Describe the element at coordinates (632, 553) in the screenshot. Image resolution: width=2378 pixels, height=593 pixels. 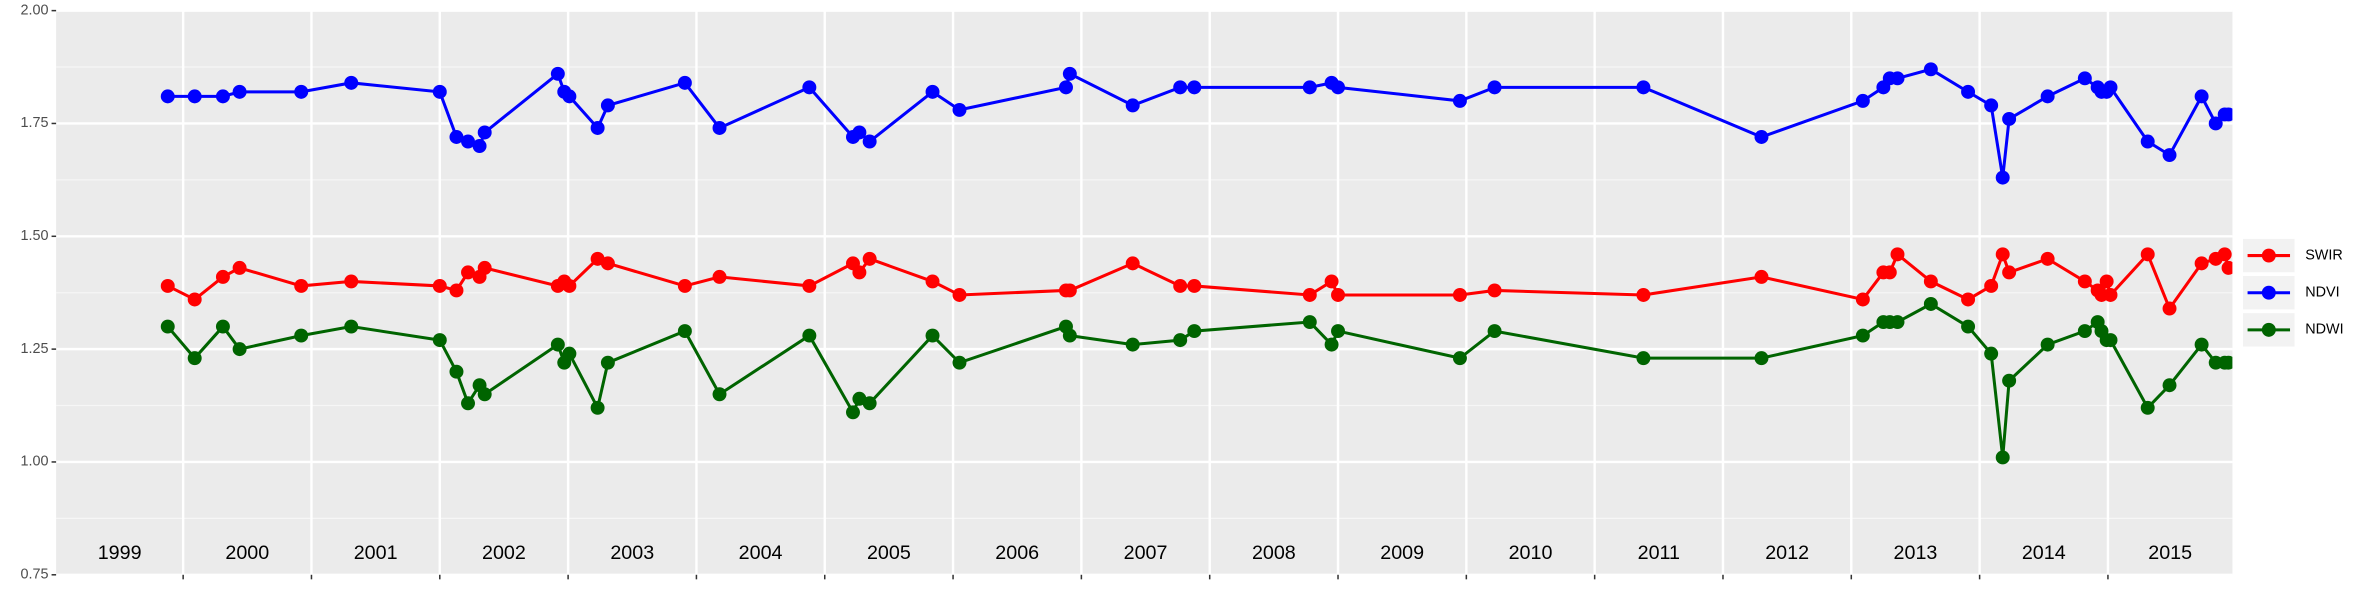
I see `year-label: 2003` at that location.